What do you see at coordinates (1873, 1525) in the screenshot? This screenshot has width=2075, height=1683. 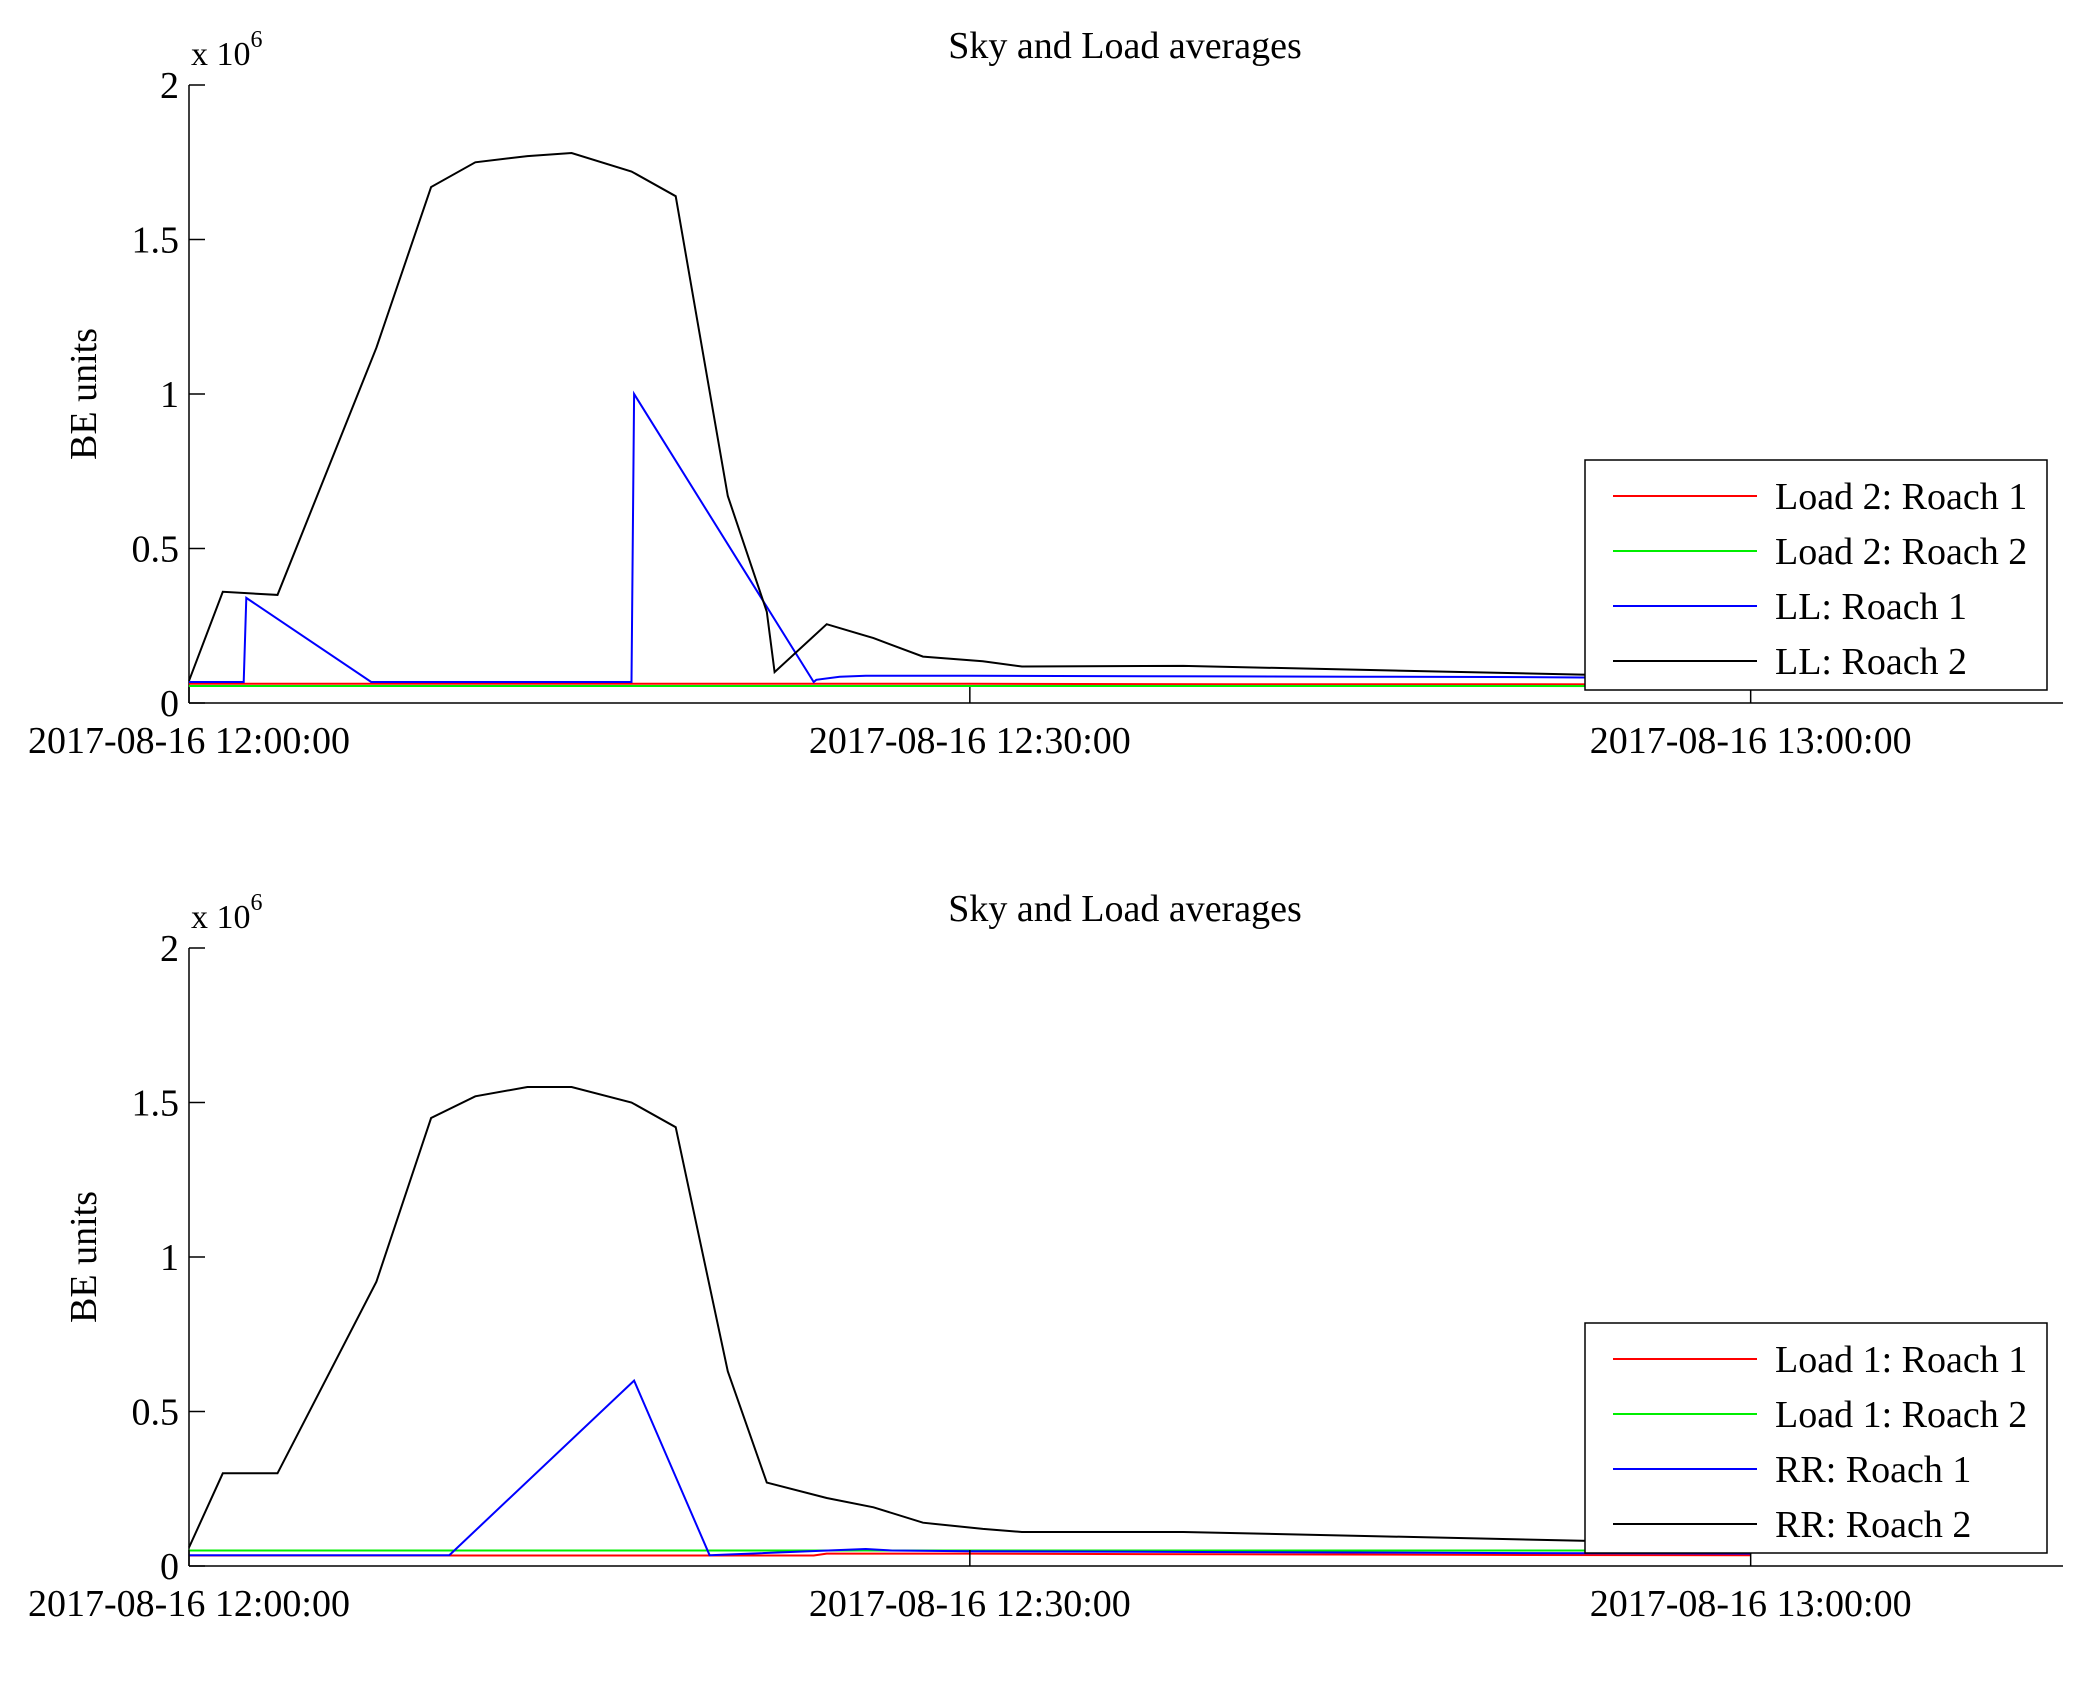 I see `legend-entry: RR: Roach 2` at bounding box center [1873, 1525].